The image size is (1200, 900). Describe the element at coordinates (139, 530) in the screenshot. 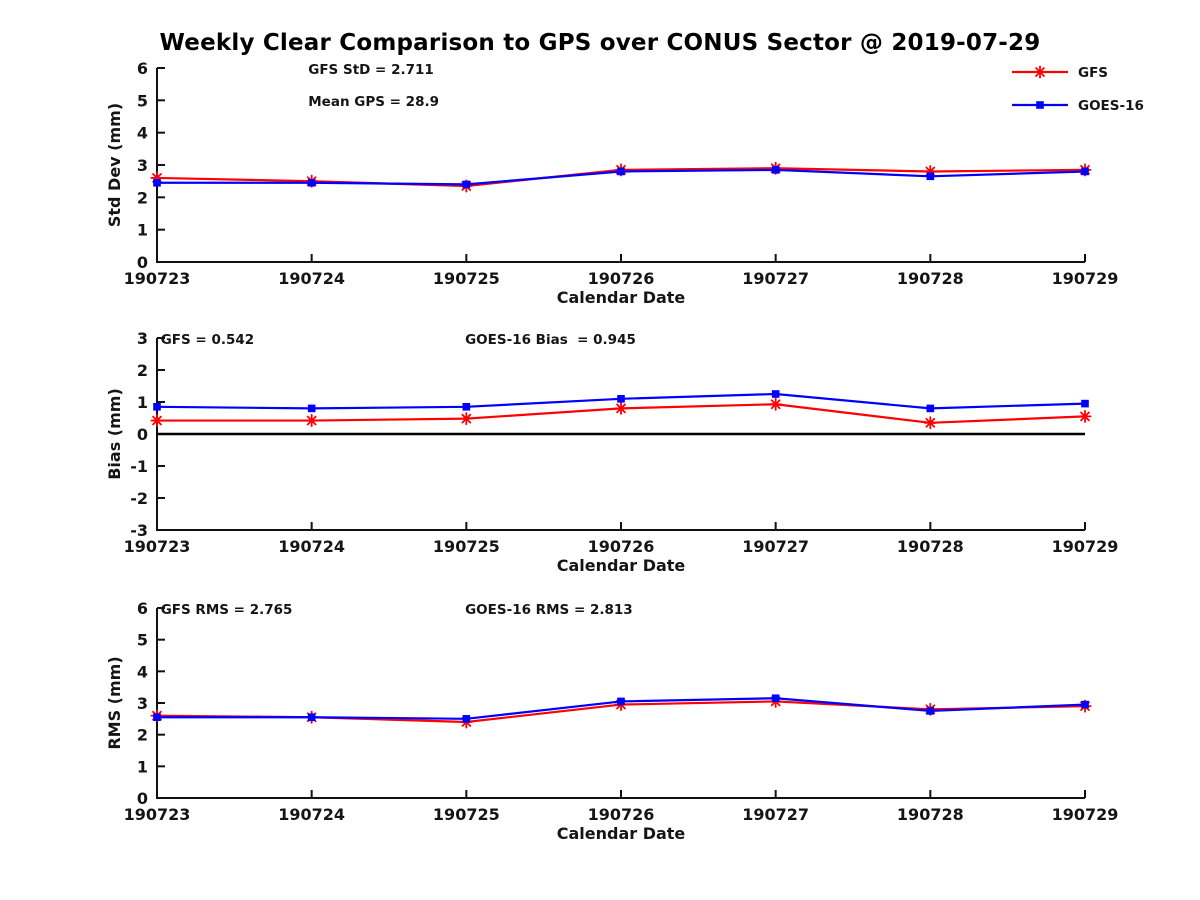

I see `y-tick-label: -3` at that location.